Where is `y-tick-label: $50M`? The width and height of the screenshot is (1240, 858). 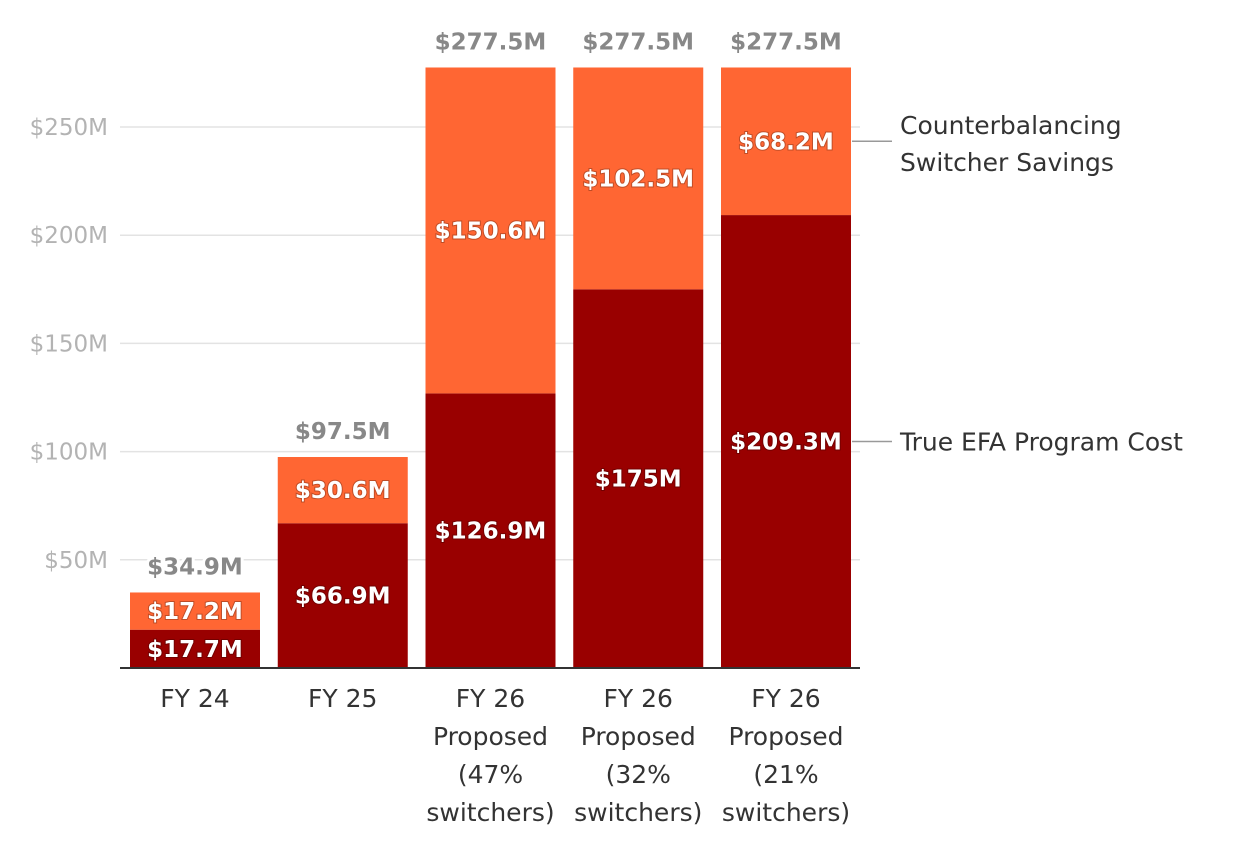
y-tick-label: $50M is located at coordinates (76, 561).